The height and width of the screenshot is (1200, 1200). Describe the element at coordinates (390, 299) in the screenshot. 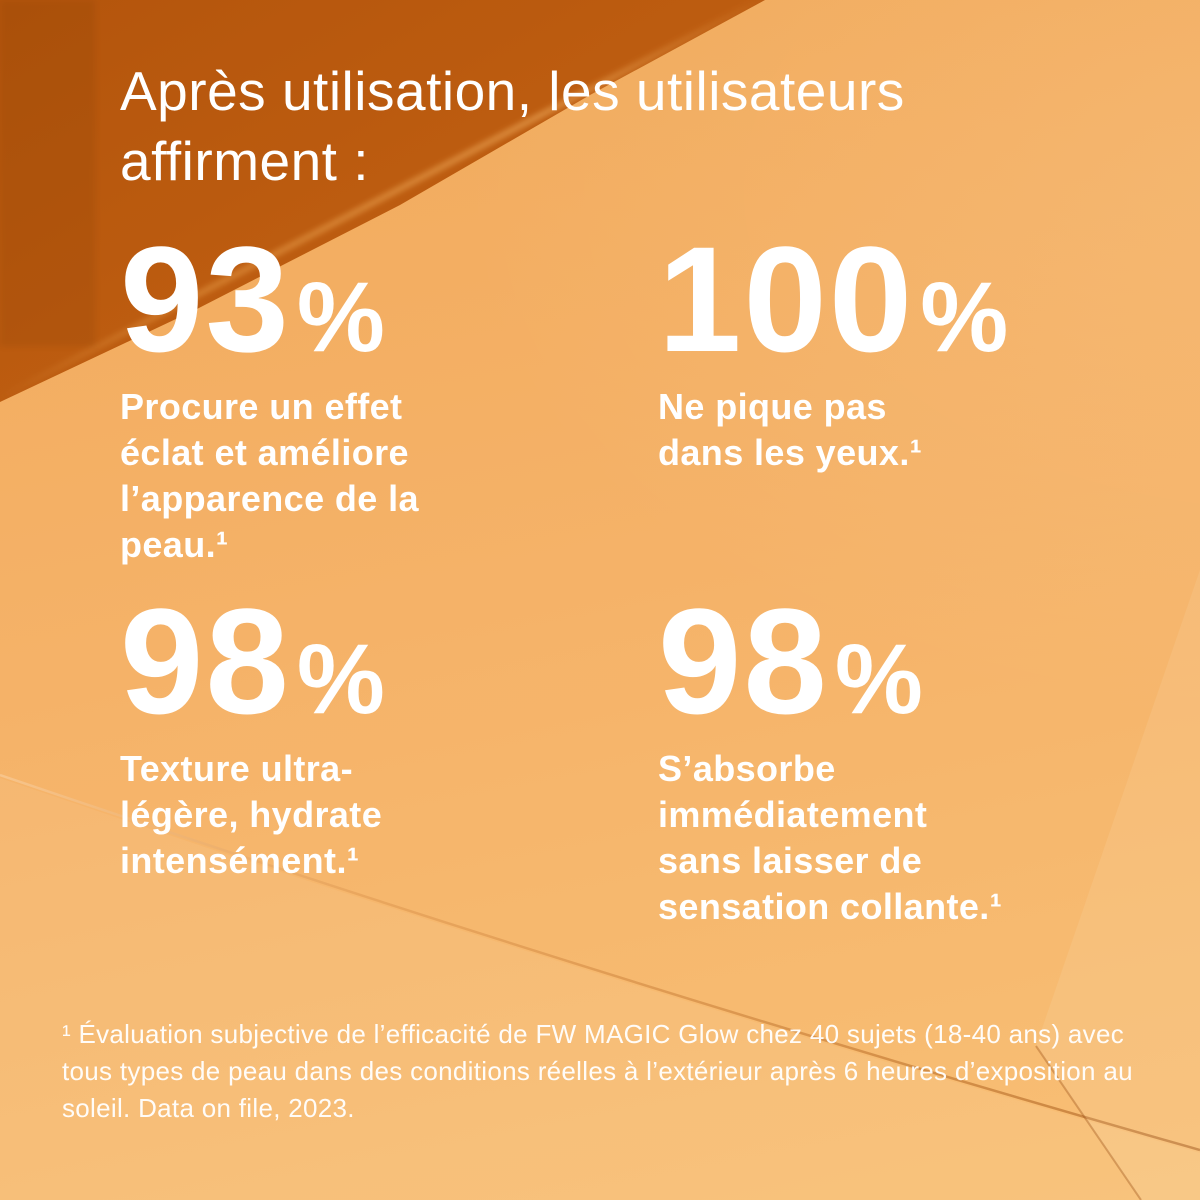

I see `stat-value: 93 %` at that location.